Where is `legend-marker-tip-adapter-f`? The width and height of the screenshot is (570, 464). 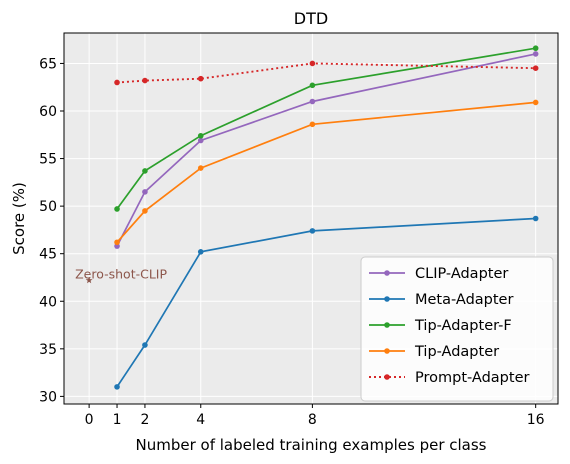
legend-marker-tip-adapter-f is located at coordinates (387, 325).